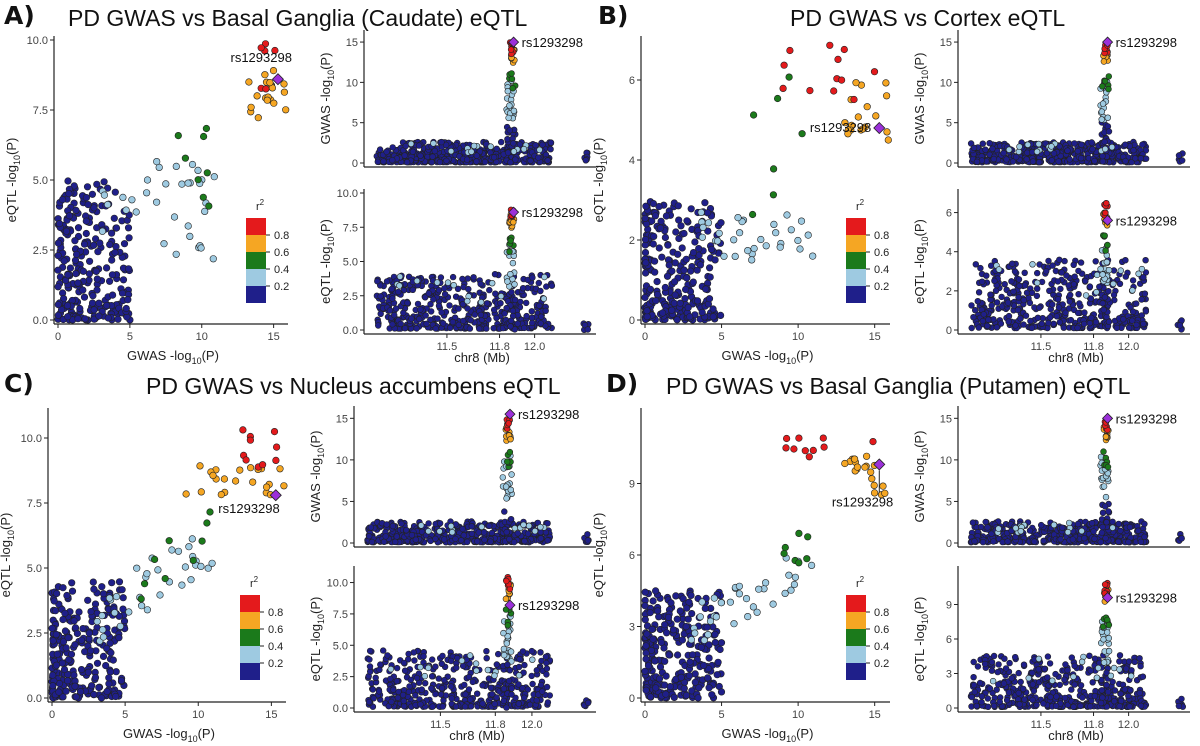 This screenshot has height=746, width=1200. Describe the element at coordinates (130, 337) in the screenshot. I see `scatter-a-x-tick-label: 5` at that location.